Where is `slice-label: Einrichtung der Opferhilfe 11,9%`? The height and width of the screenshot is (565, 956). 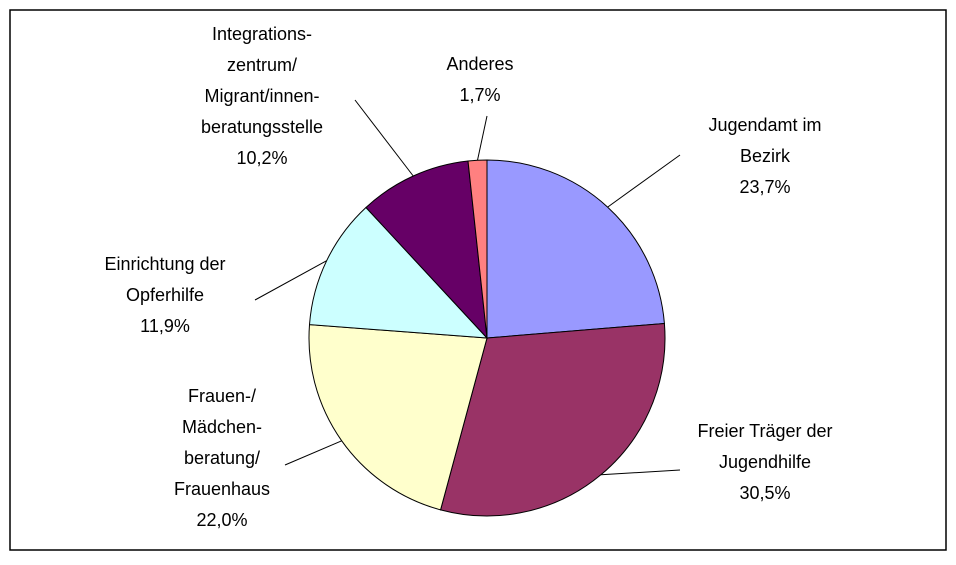
slice-label: Einrichtung der Opferhilfe 11,9% is located at coordinates (164, 295).